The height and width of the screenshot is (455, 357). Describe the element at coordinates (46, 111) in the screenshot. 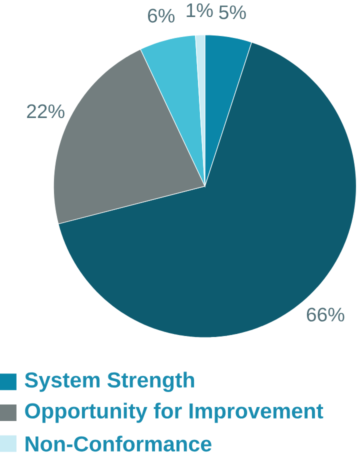

I see `data-label: 22%` at that location.